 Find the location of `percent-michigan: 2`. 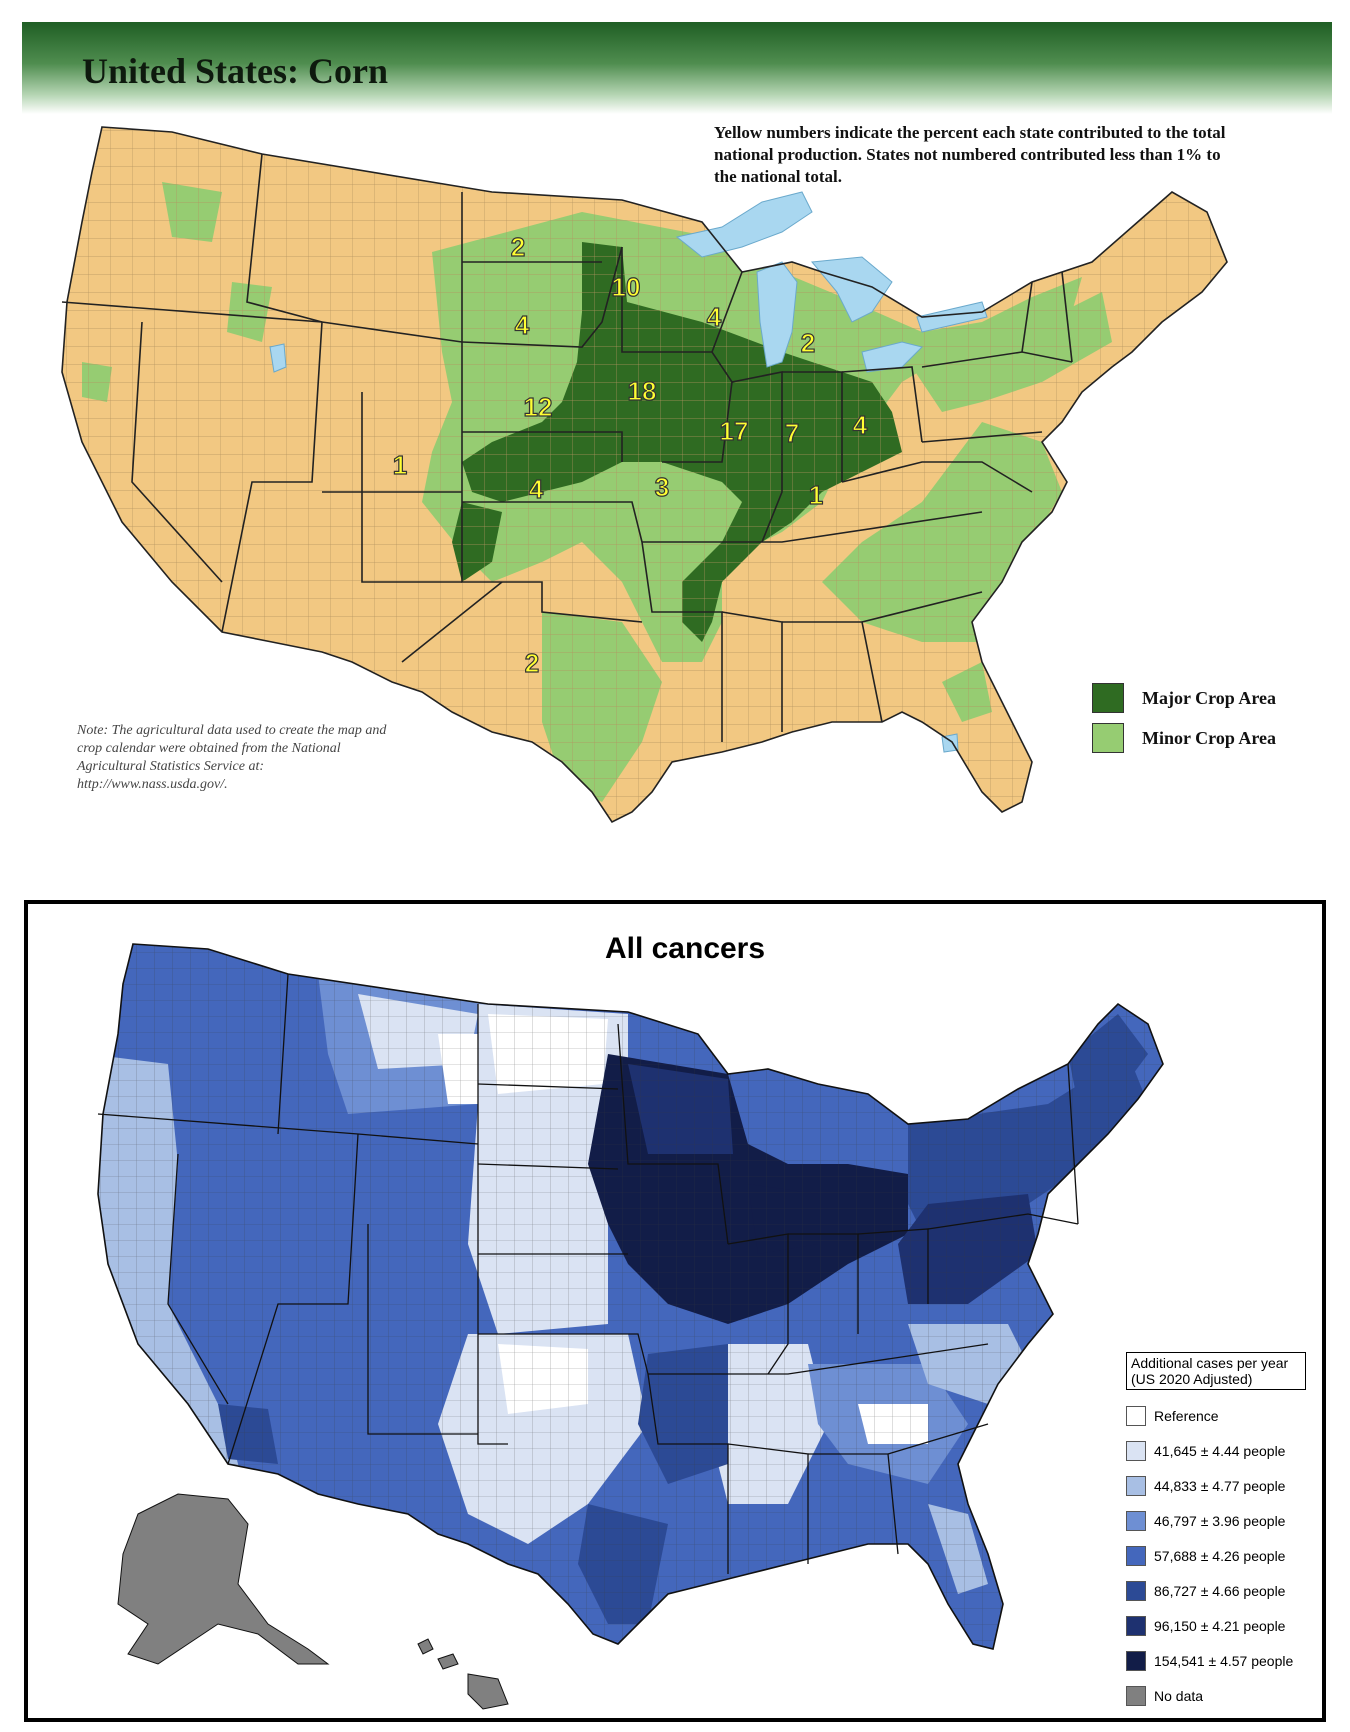

percent-michigan: 2 is located at coordinates (808, 343).